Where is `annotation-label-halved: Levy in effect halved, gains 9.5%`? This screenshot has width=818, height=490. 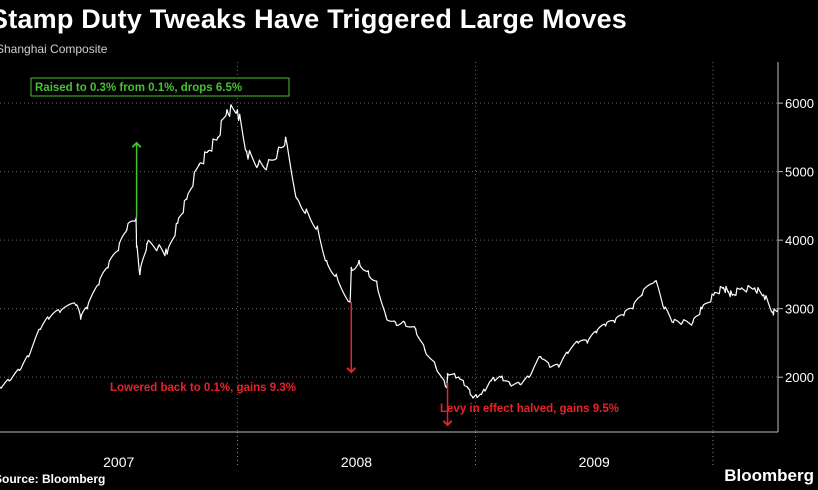
annotation-label-halved: Levy in effect halved, gains 9.5% is located at coordinates (529, 409).